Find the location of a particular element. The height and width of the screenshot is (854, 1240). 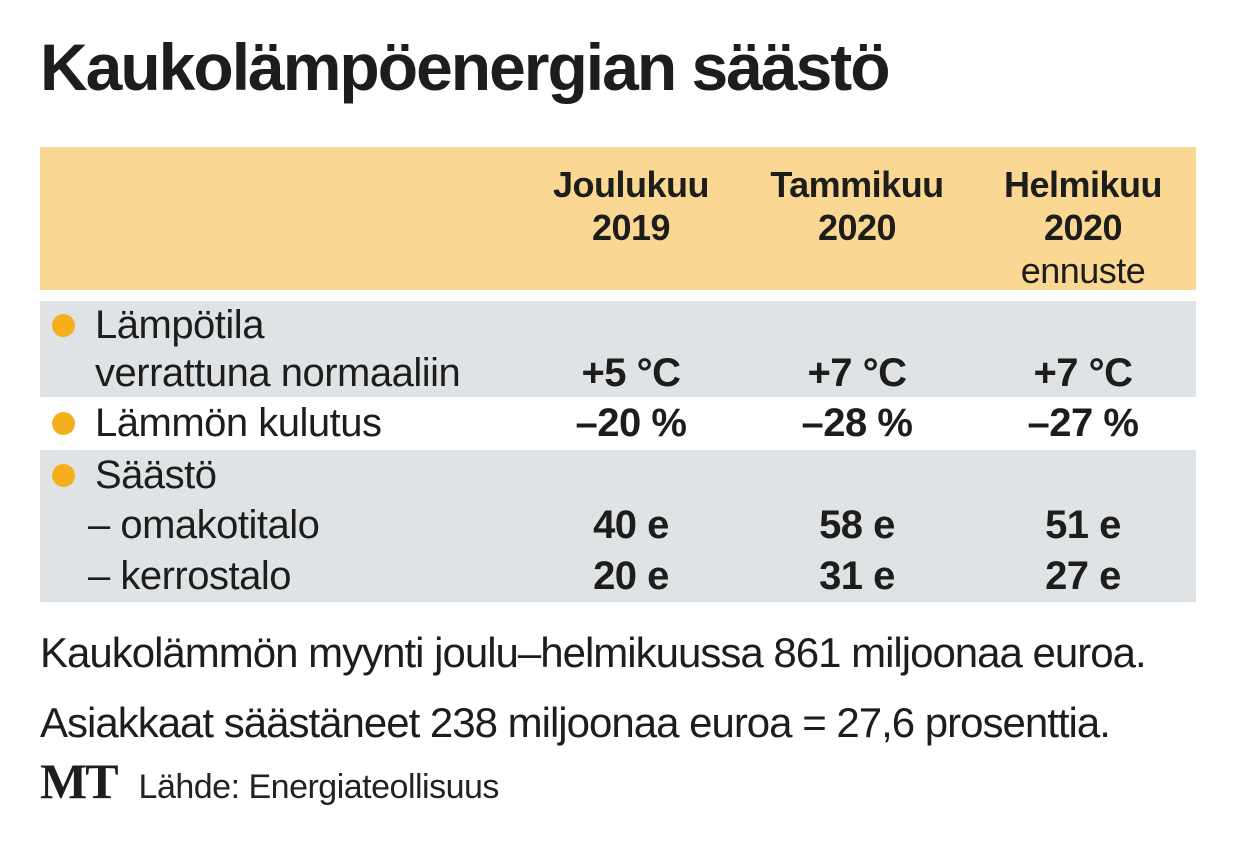

value-cell: –28 % is located at coordinates (857, 423).